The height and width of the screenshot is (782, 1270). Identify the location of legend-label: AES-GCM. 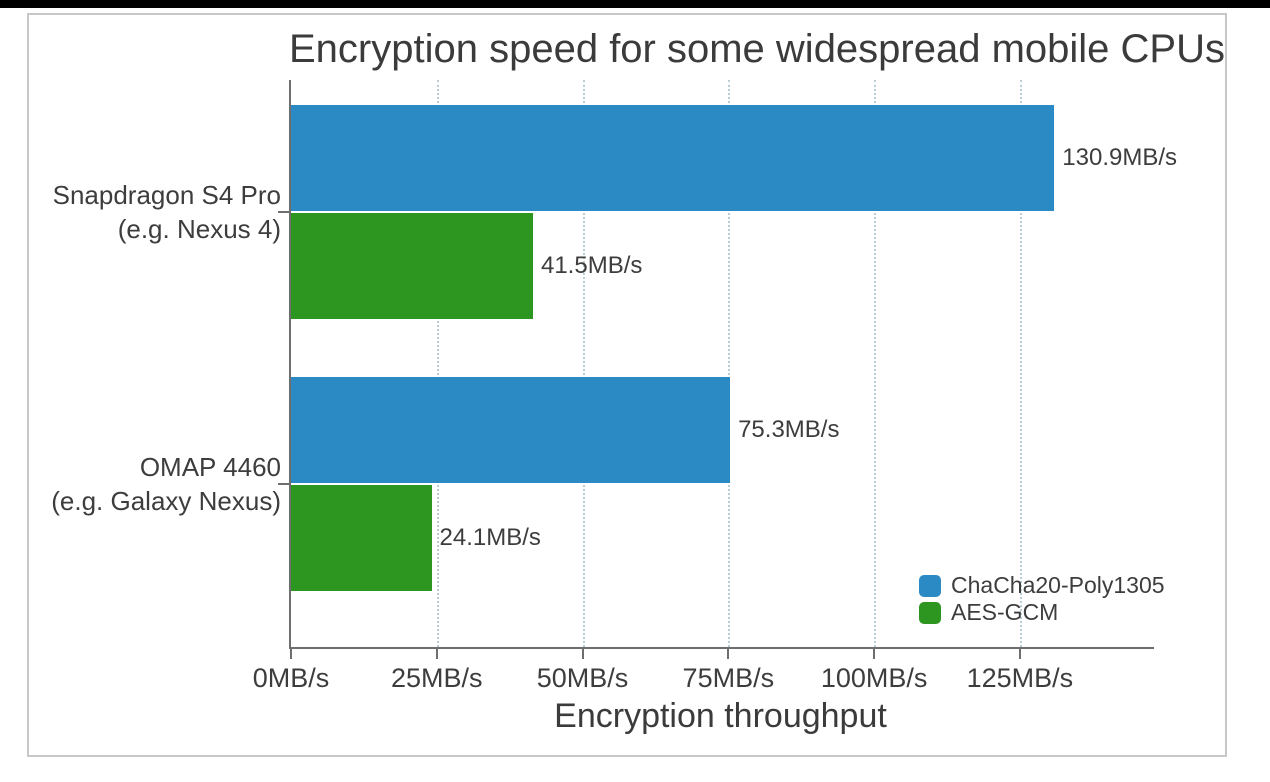
(1005, 612).